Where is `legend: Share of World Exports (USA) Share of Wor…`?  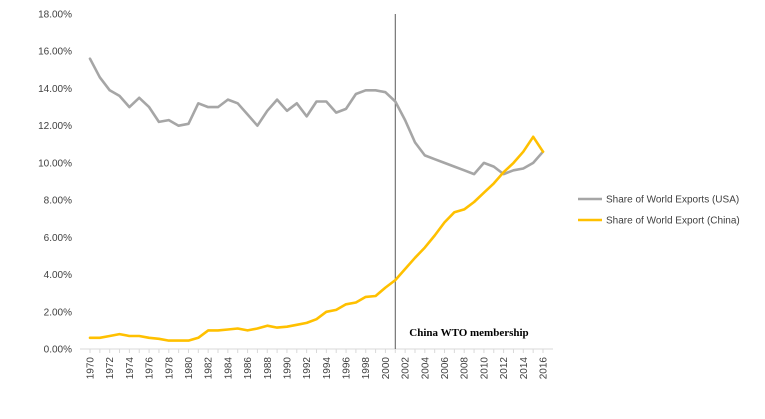
legend: Share of World Exports (USA) Share of Wor… is located at coordinates (659, 211).